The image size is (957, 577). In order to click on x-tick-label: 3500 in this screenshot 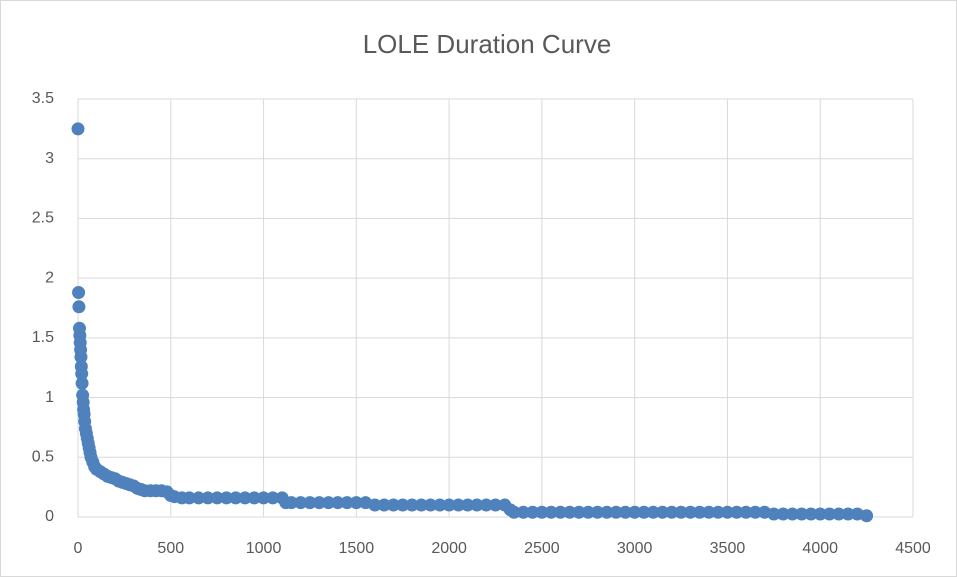, I will do `click(728, 548)`.